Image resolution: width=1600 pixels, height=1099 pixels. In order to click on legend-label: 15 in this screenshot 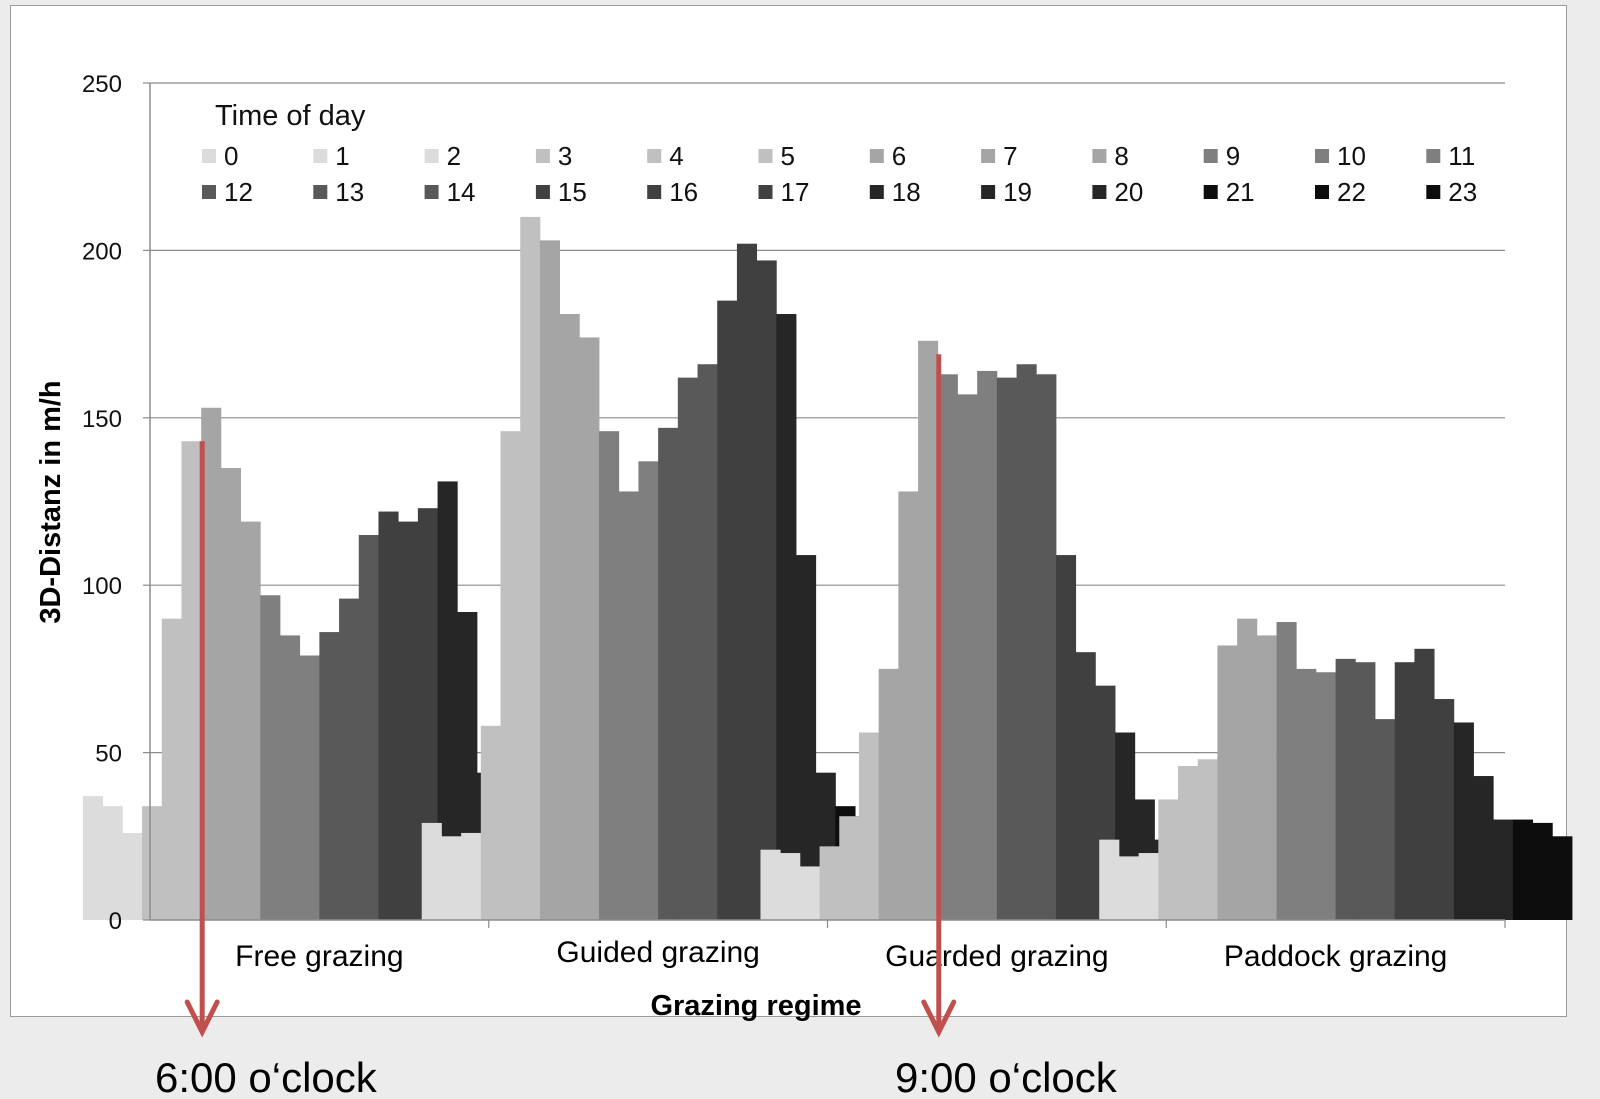, I will do `click(572, 192)`.